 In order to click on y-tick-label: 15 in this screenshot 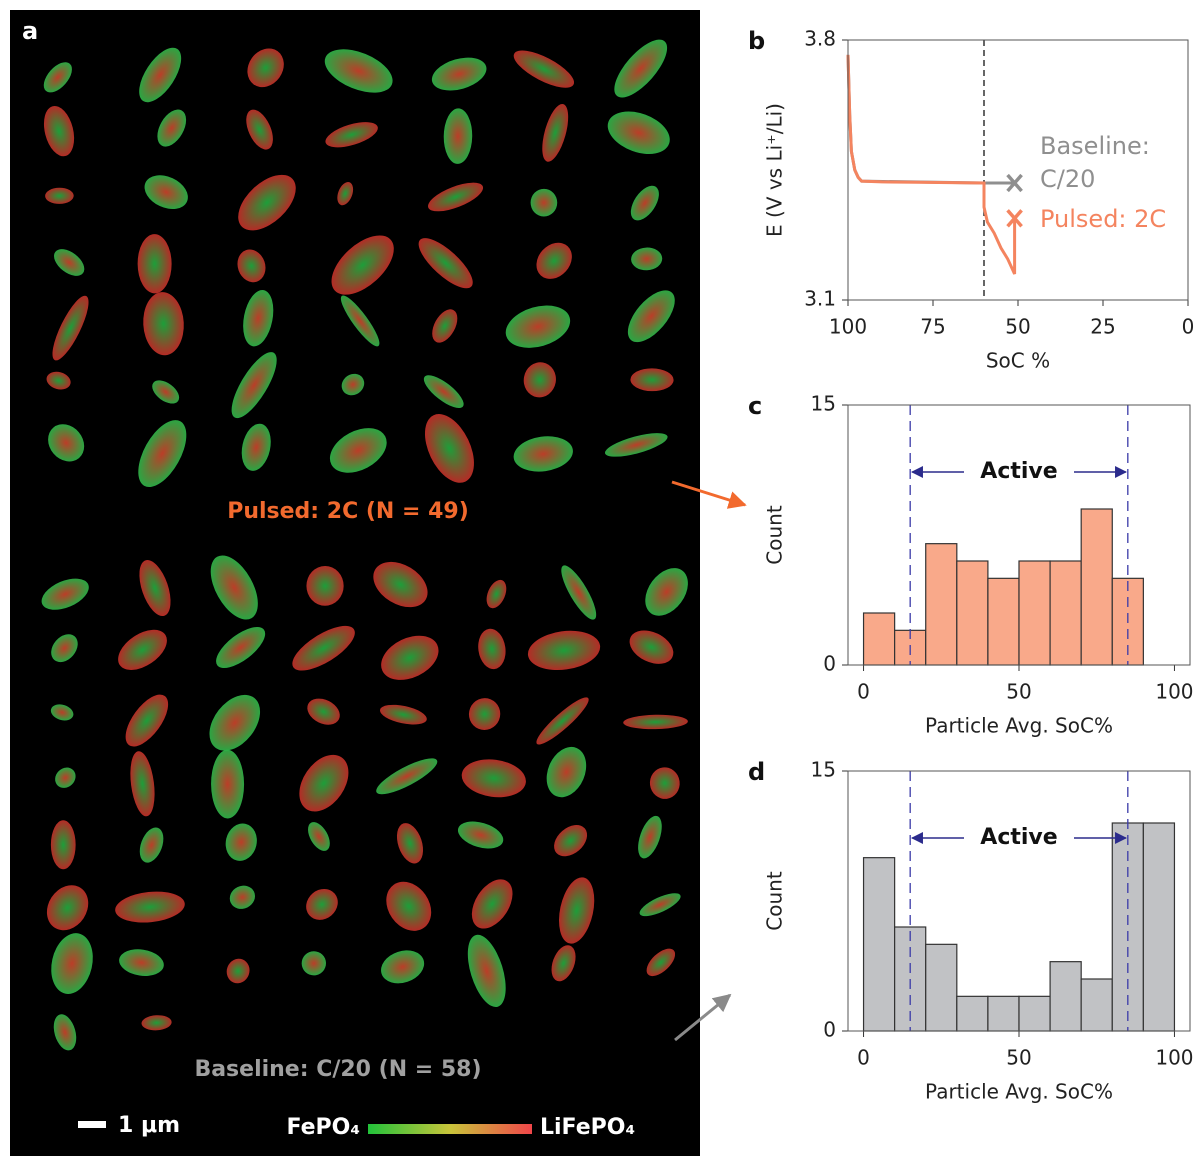, I will do `click(823, 404)`.